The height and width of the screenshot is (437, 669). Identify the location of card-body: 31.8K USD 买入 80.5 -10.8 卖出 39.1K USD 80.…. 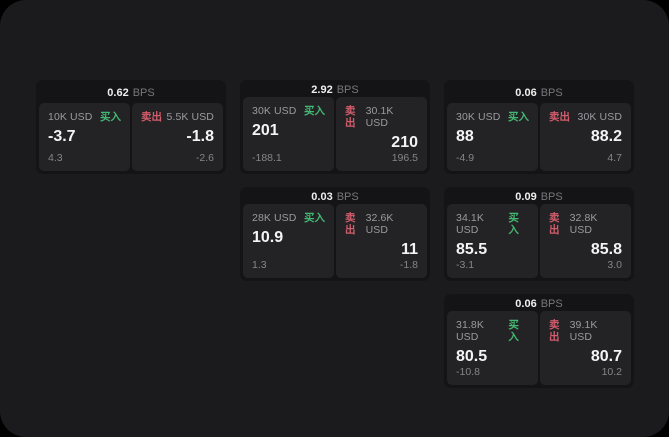
(539, 348).